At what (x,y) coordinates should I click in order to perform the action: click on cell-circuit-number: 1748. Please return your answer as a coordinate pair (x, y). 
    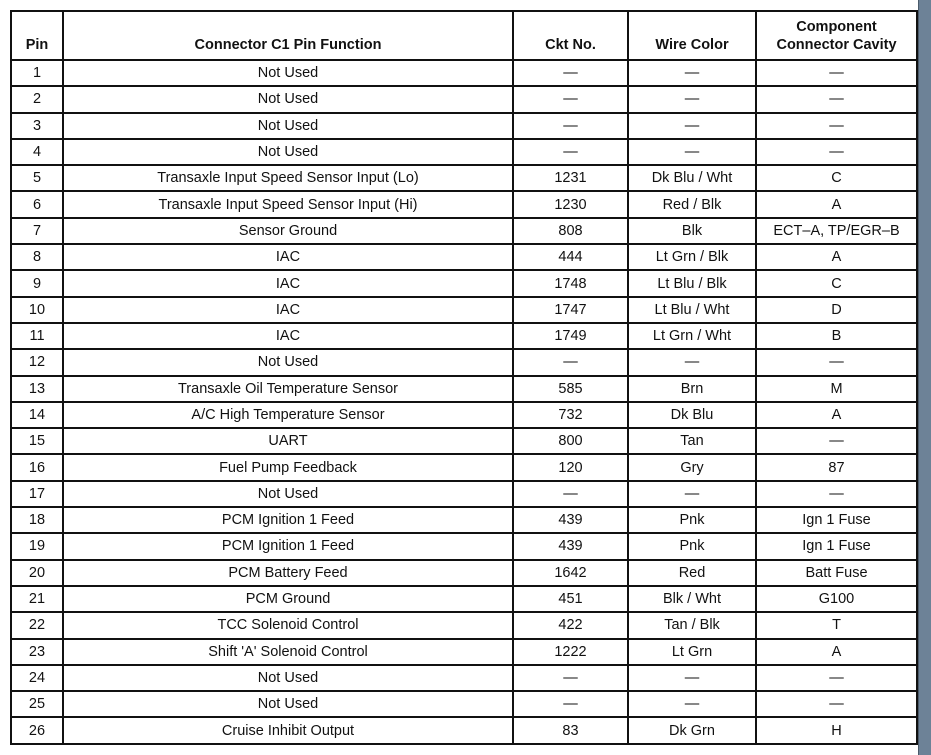
    Looking at the image, I should click on (570, 283).